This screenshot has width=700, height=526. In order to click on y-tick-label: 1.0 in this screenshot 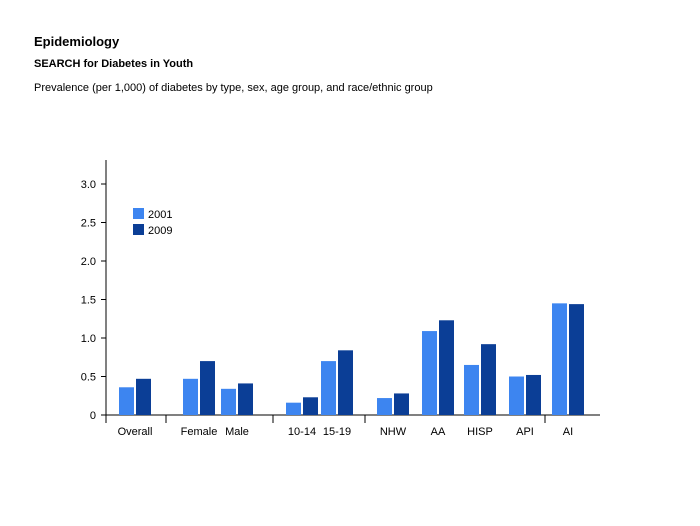, I will do `click(88, 339)`.